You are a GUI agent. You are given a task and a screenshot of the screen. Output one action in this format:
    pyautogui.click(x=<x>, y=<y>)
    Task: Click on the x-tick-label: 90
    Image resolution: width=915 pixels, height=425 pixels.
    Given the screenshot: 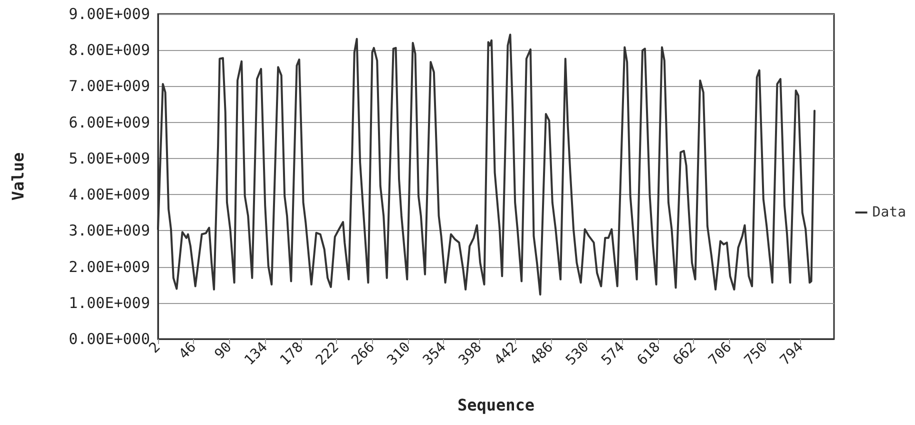 What is the action you would take?
    pyautogui.click(x=224, y=351)
    